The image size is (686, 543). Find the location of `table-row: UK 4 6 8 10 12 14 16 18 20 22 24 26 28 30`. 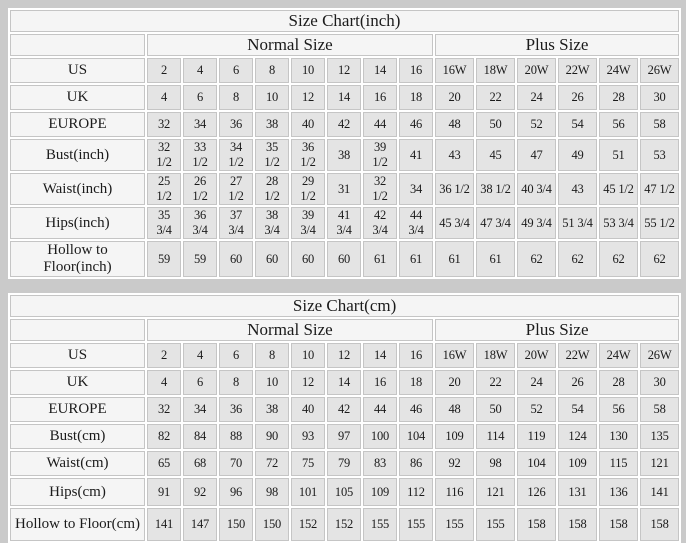

table-row: UK 4 6 8 10 12 14 16 18 20 22 24 26 28 30 is located at coordinates (345, 382).